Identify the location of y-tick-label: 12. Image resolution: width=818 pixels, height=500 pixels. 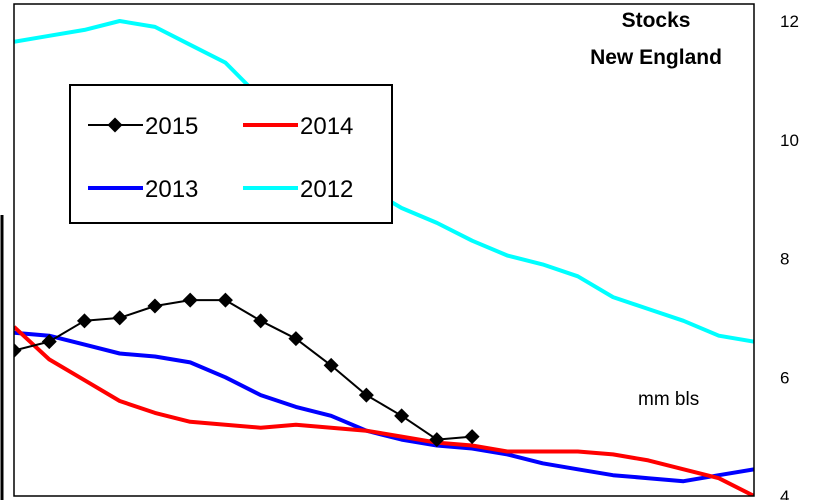
(789, 21).